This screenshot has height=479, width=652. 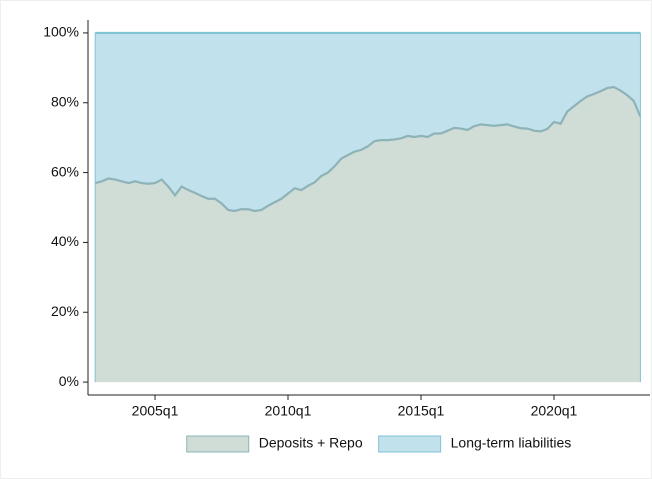 What do you see at coordinates (69, 381) in the screenshot?
I see `y-tick-label: 0%` at bounding box center [69, 381].